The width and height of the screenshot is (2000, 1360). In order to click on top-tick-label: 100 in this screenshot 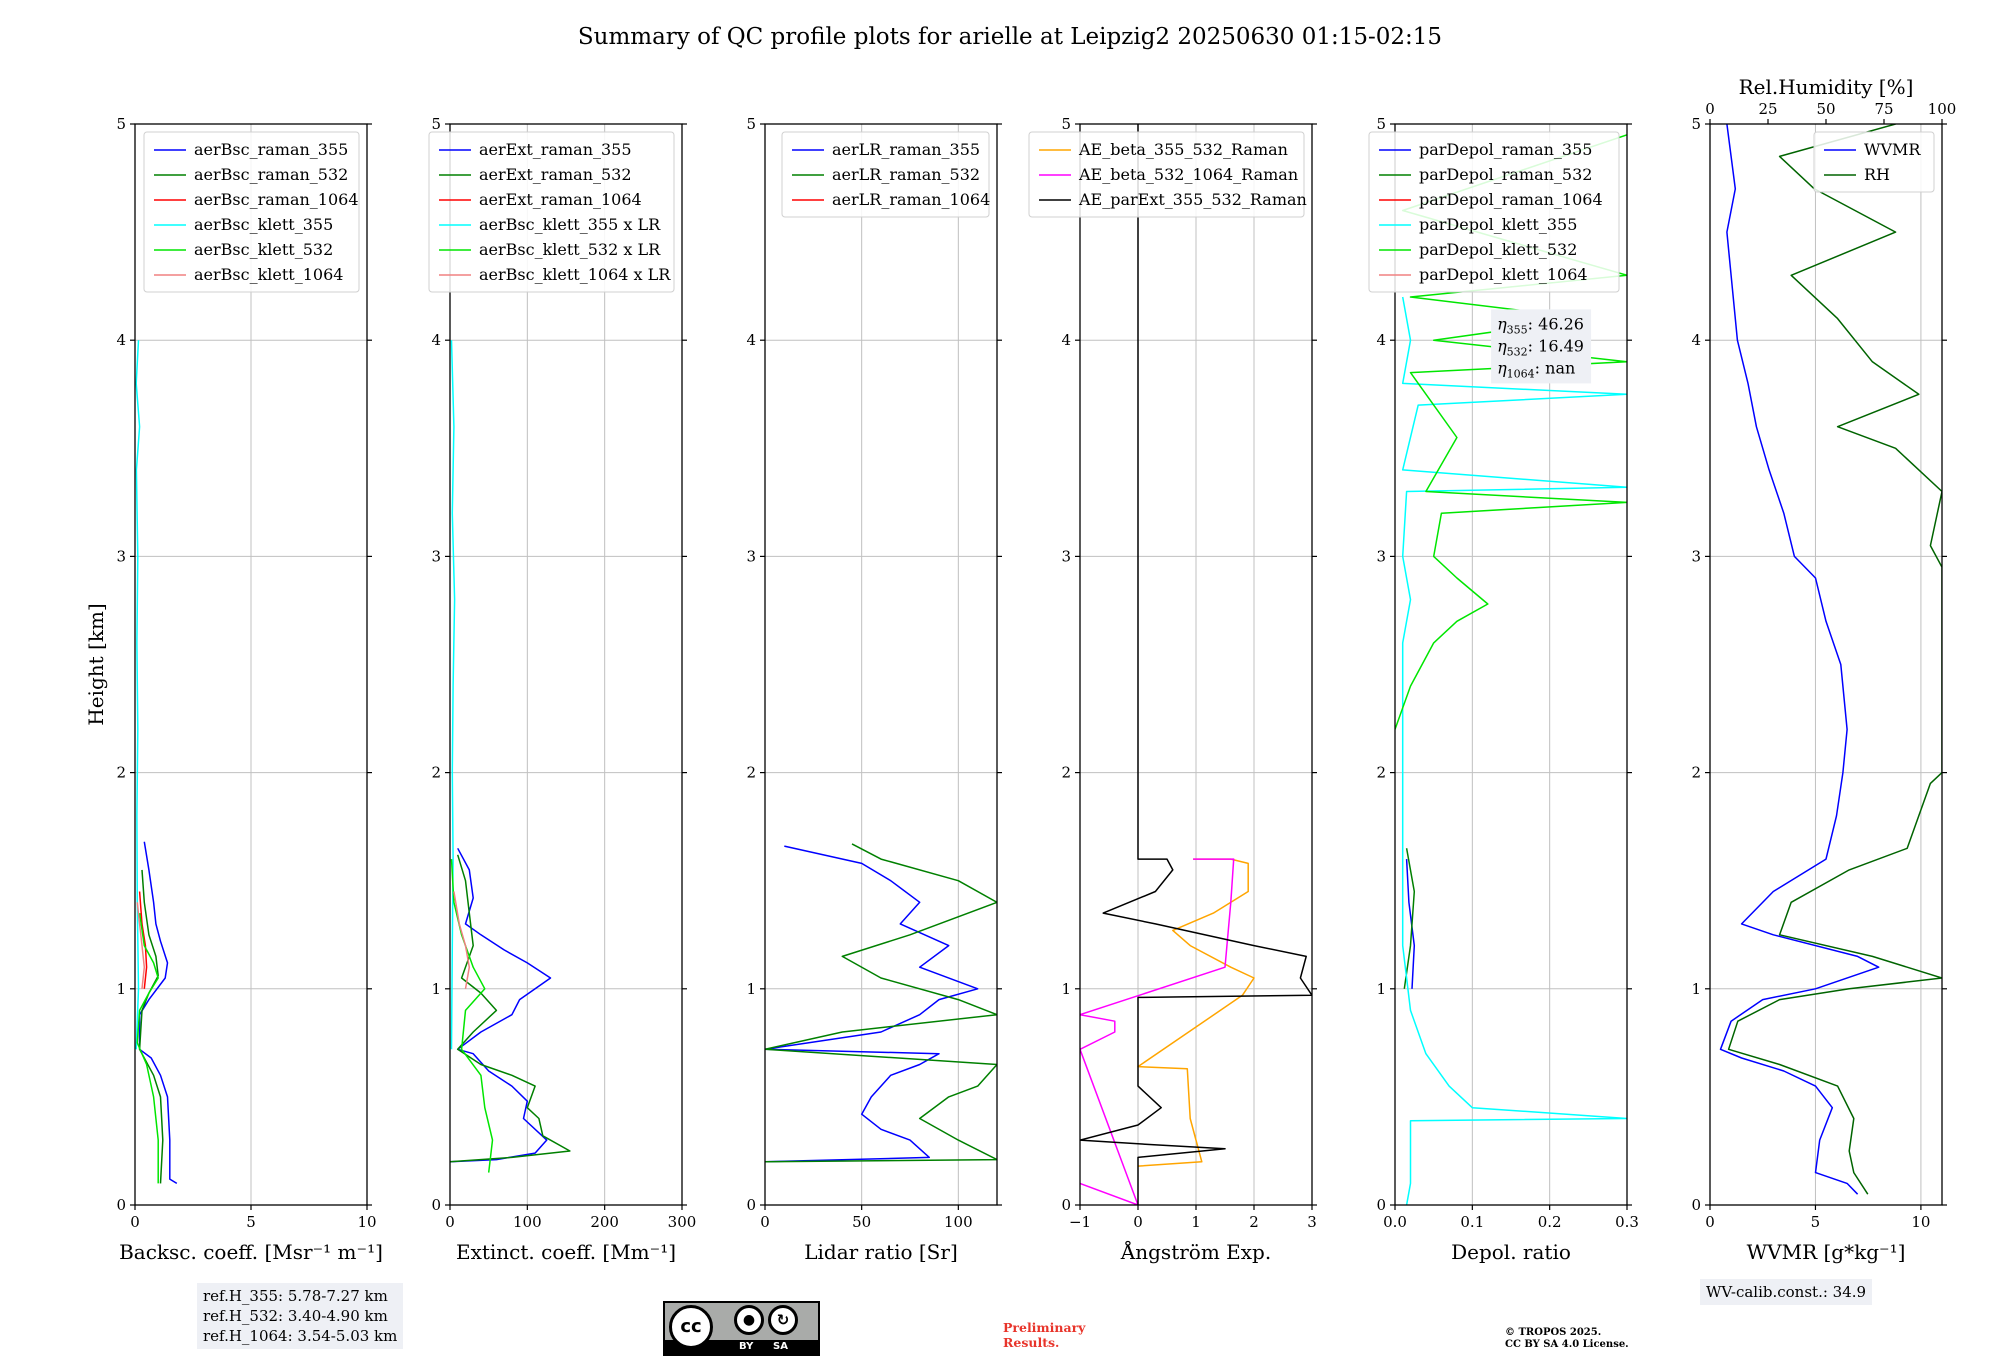, I will do `click(1942, 109)`.